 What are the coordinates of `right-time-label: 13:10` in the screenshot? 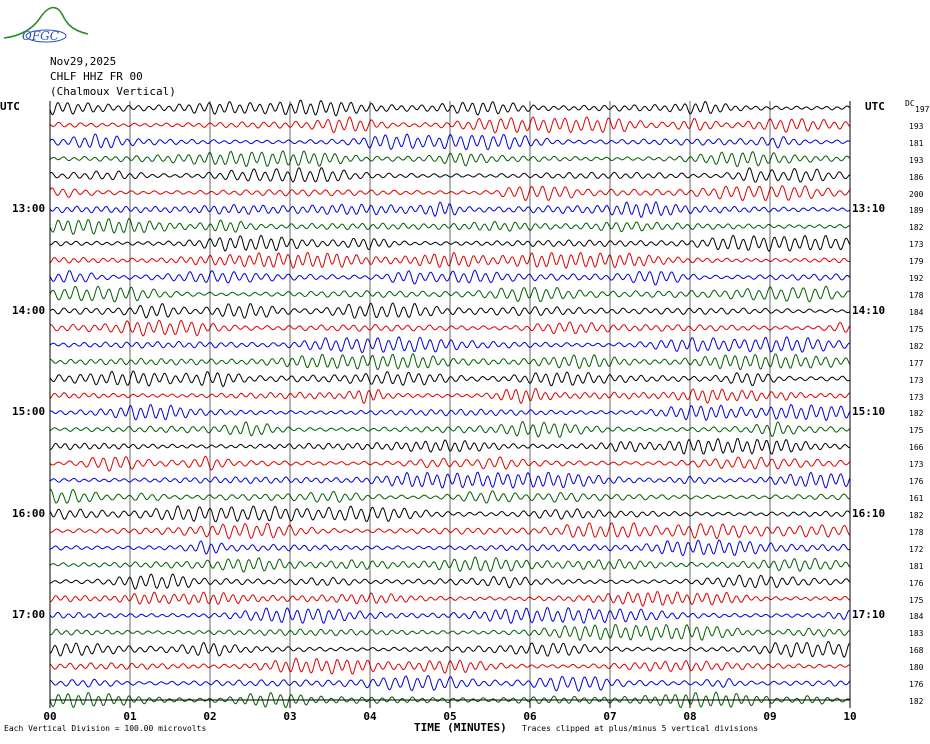 It's located at (869, 209).